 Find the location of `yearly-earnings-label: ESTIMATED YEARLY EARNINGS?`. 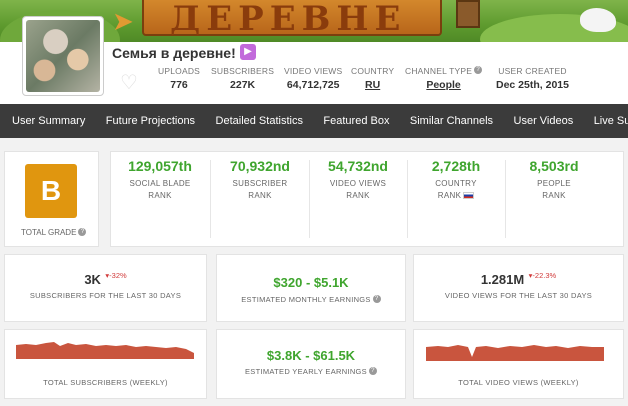

yearly-earnings-label: ESTIMATED YEARLY EARNINGS? is located at coordinates (311, 371).